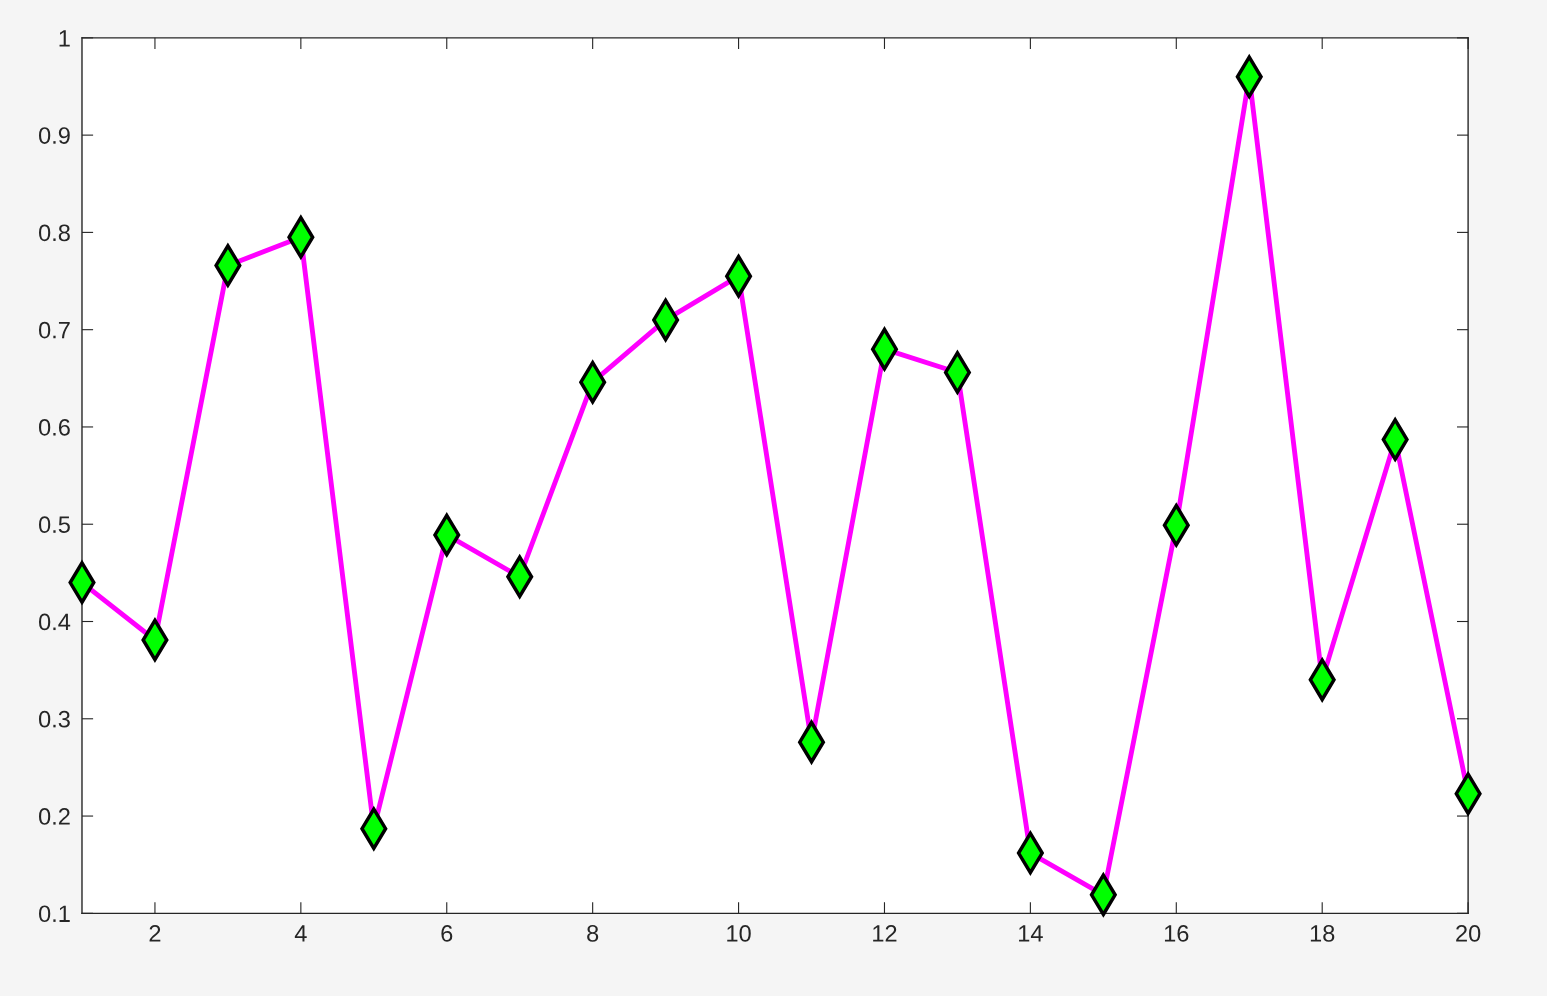  I want to click on x-tick-label: 20, so click(1468, 933).